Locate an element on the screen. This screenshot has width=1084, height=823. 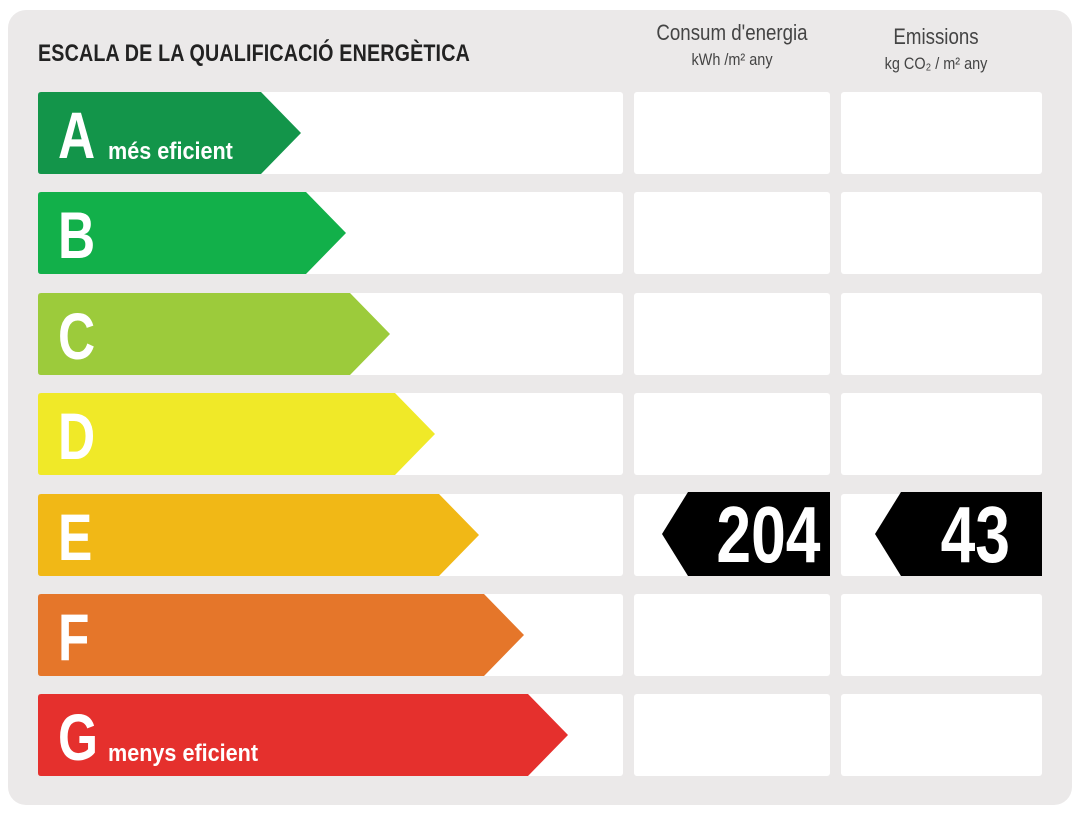
emissions-cell-C is located at coordinates (941, 334).